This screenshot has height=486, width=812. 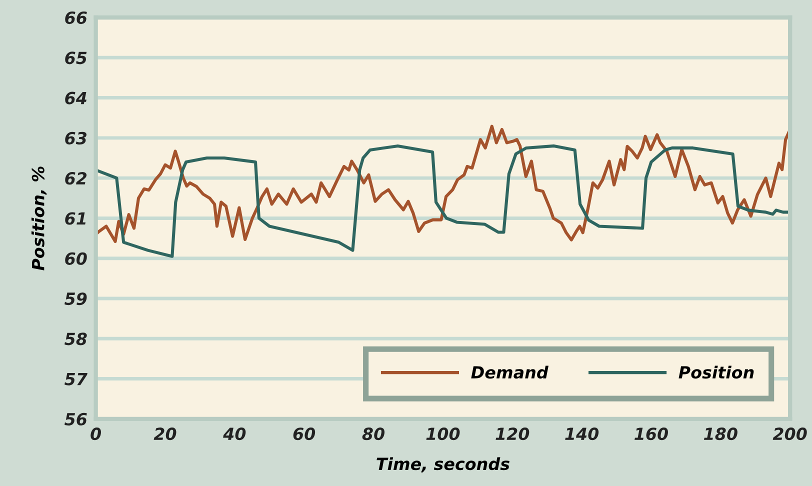 I want to click on y-tick-label: 57, so click(x=76, y=379).